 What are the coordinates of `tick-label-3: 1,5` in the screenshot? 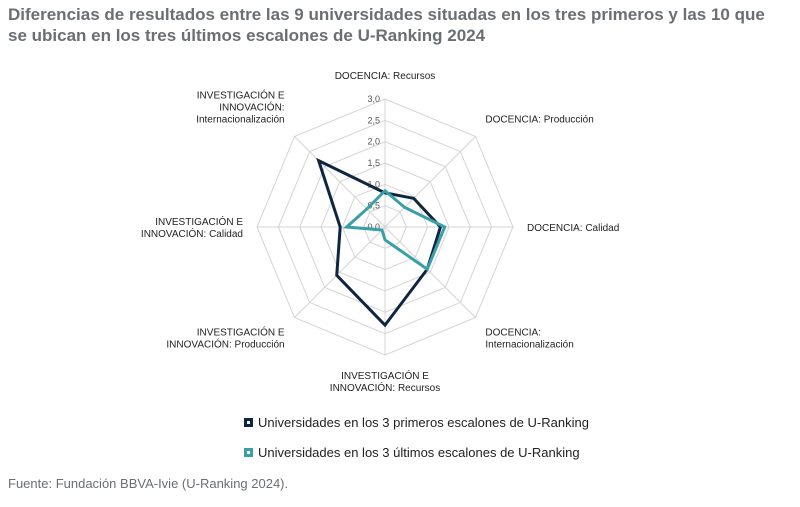 It's located at (373, 163).